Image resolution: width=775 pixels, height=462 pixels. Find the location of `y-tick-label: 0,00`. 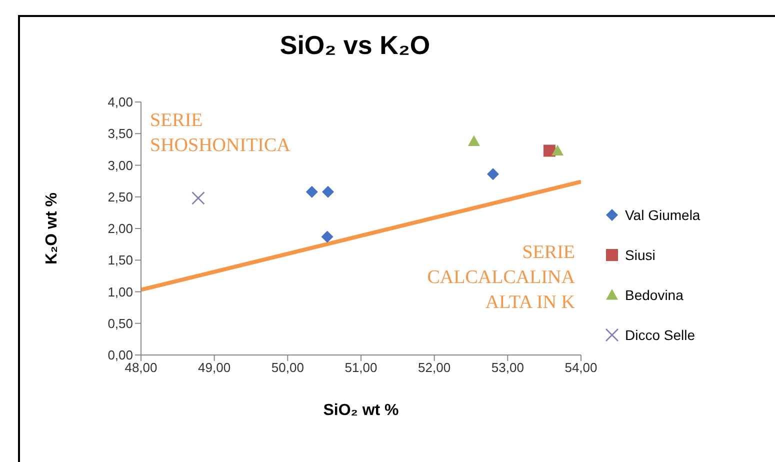

y-tick-label: 0,00 is located at coordinates (120, 355).